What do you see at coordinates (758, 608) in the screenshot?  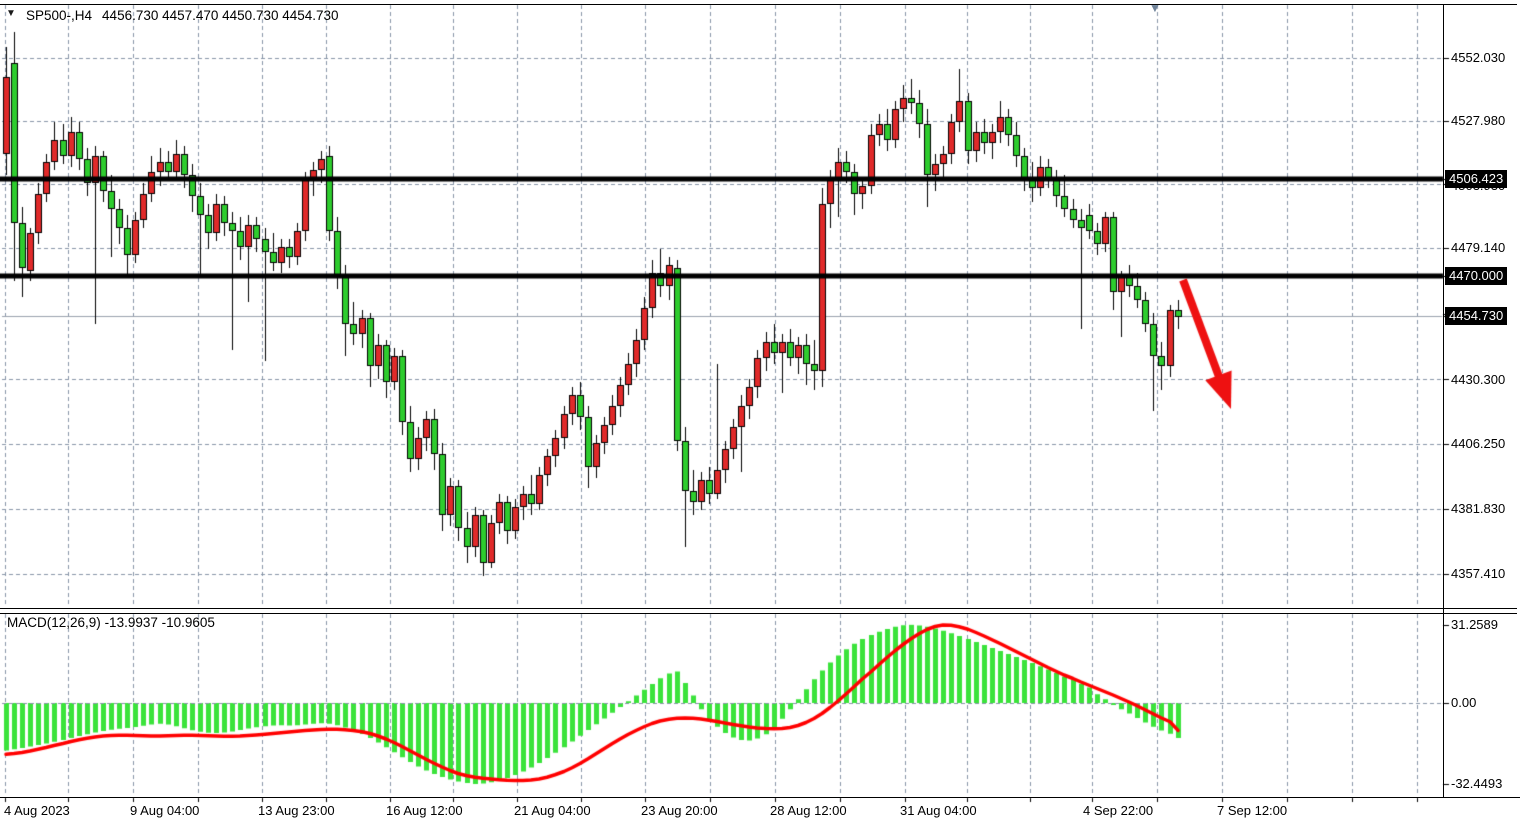 I see `main-panel-bottom-border` at bounding box center [758, 608].